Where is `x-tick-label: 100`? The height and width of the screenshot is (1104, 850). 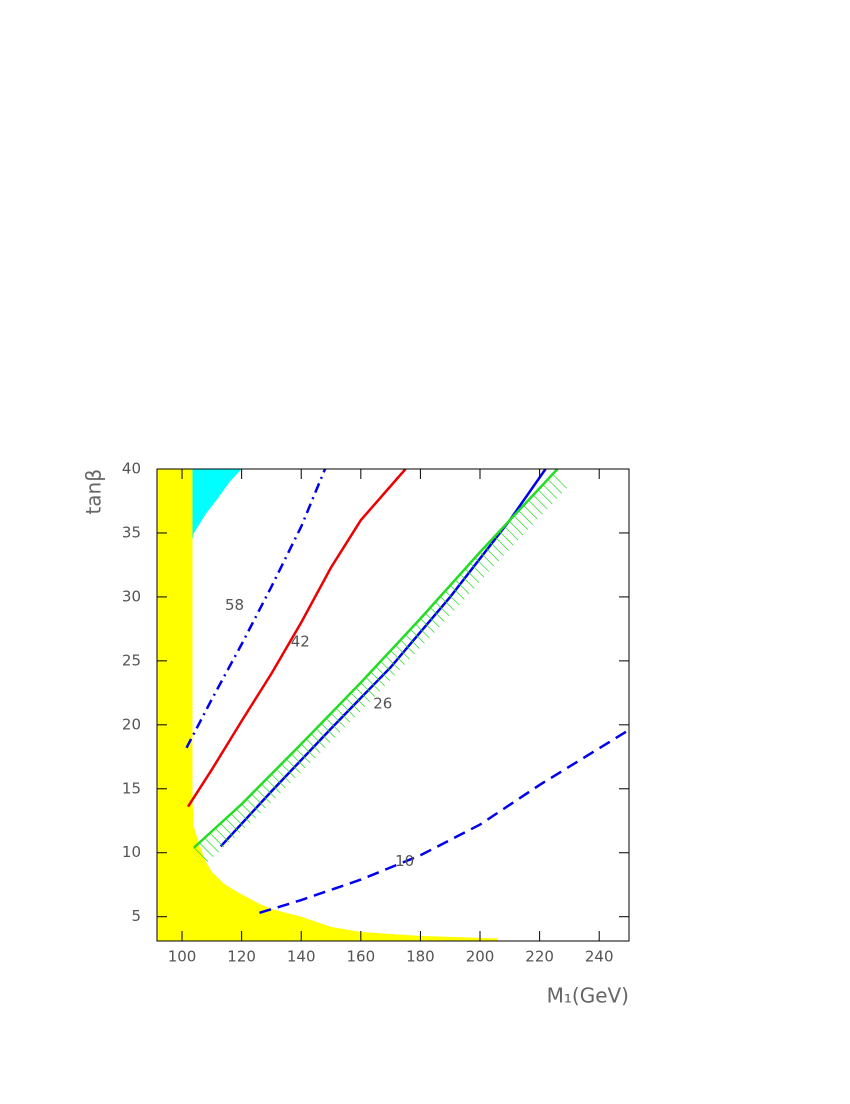
x-tick-label: 100 is located at coordinates (182, 957).